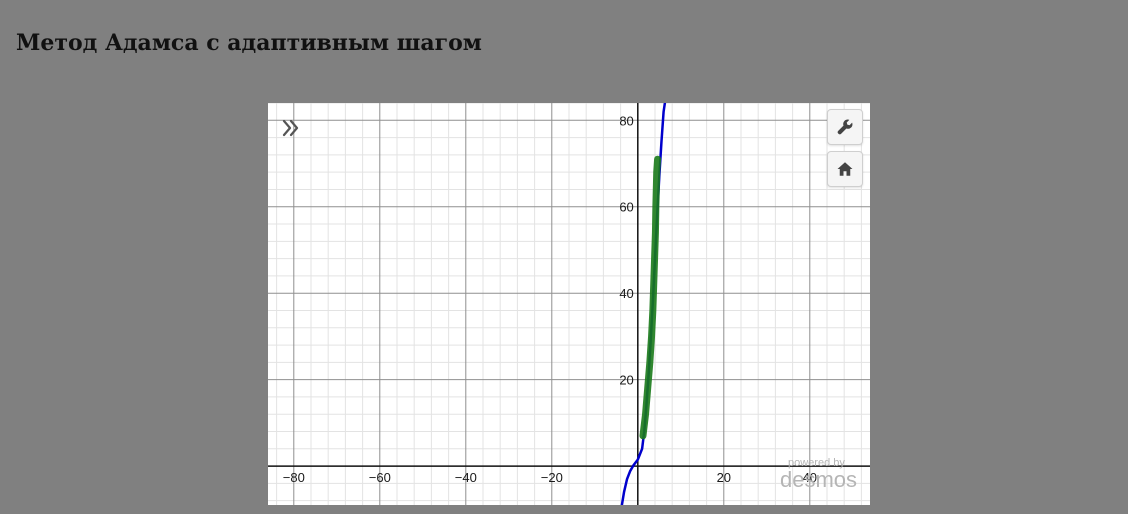 This screenshot has width=1128, height=514. What do you see at coordinates (249, 43) in the screenshot?
I see `page-title: Метод Адамса с адаптивным шагом` at bounding box center [249, 43].